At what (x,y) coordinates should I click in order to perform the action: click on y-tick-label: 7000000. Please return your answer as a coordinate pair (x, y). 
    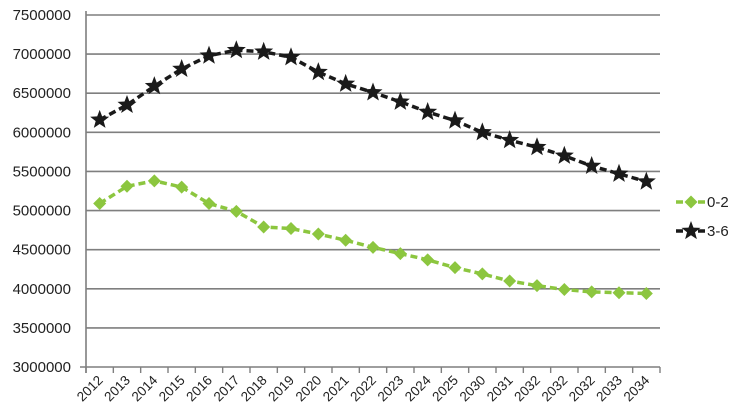
    Looking at the image, I should click on (42, 54).